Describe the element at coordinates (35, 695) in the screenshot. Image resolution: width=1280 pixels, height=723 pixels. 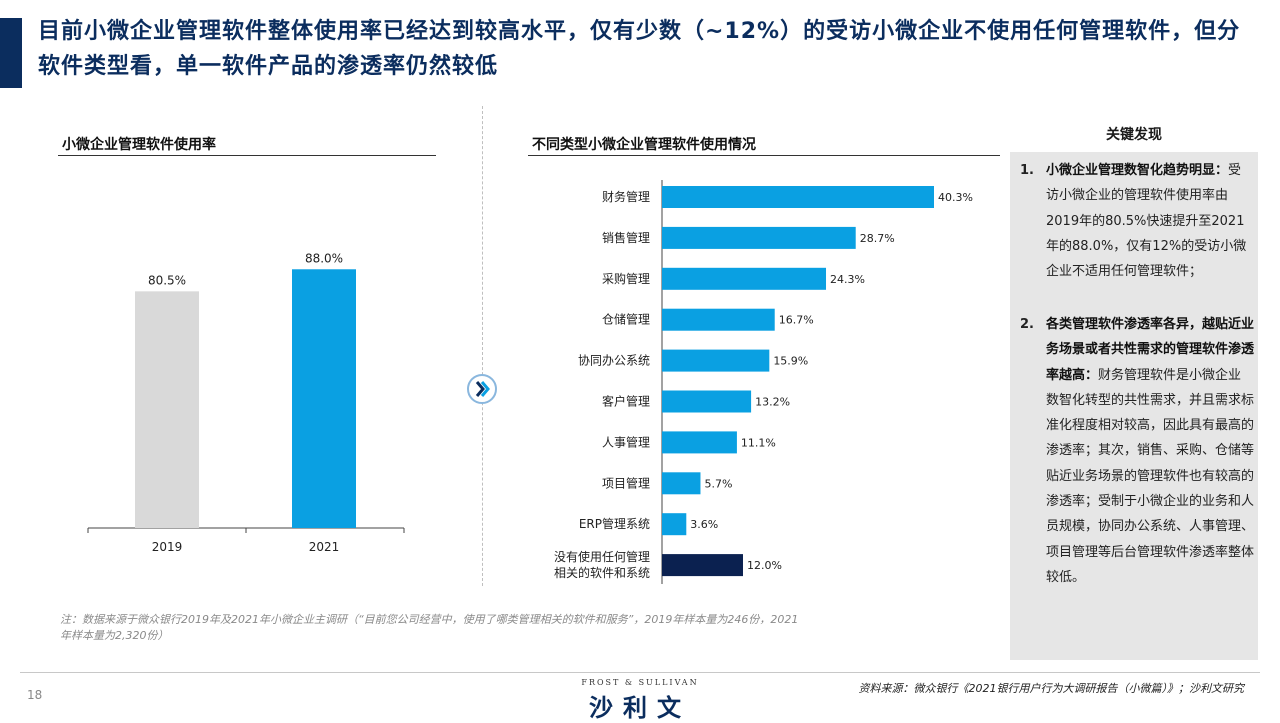
I see `page-number: 18` at that location.